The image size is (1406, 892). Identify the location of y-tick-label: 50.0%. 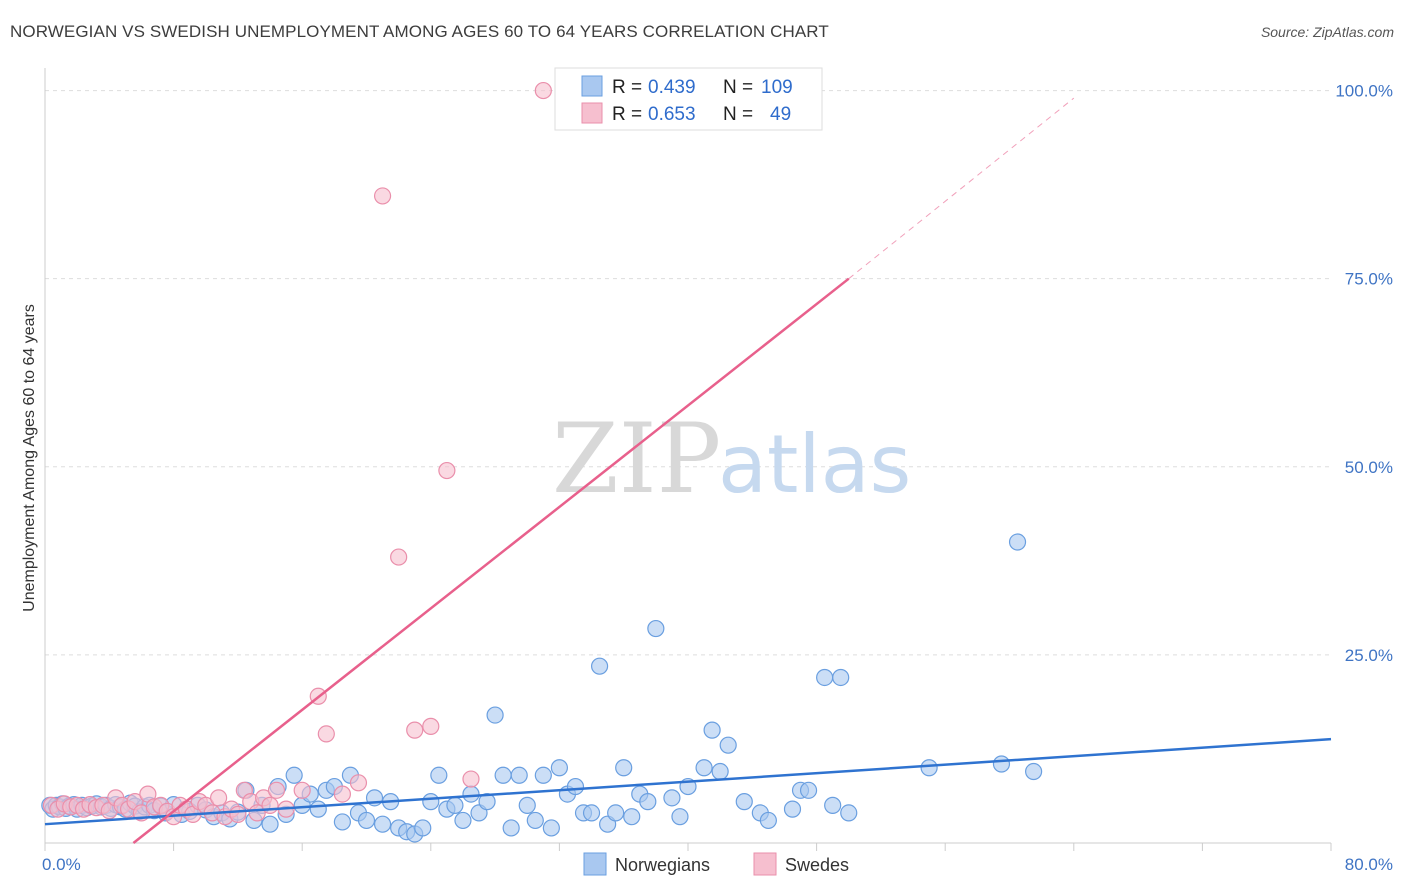
(1369, 467).